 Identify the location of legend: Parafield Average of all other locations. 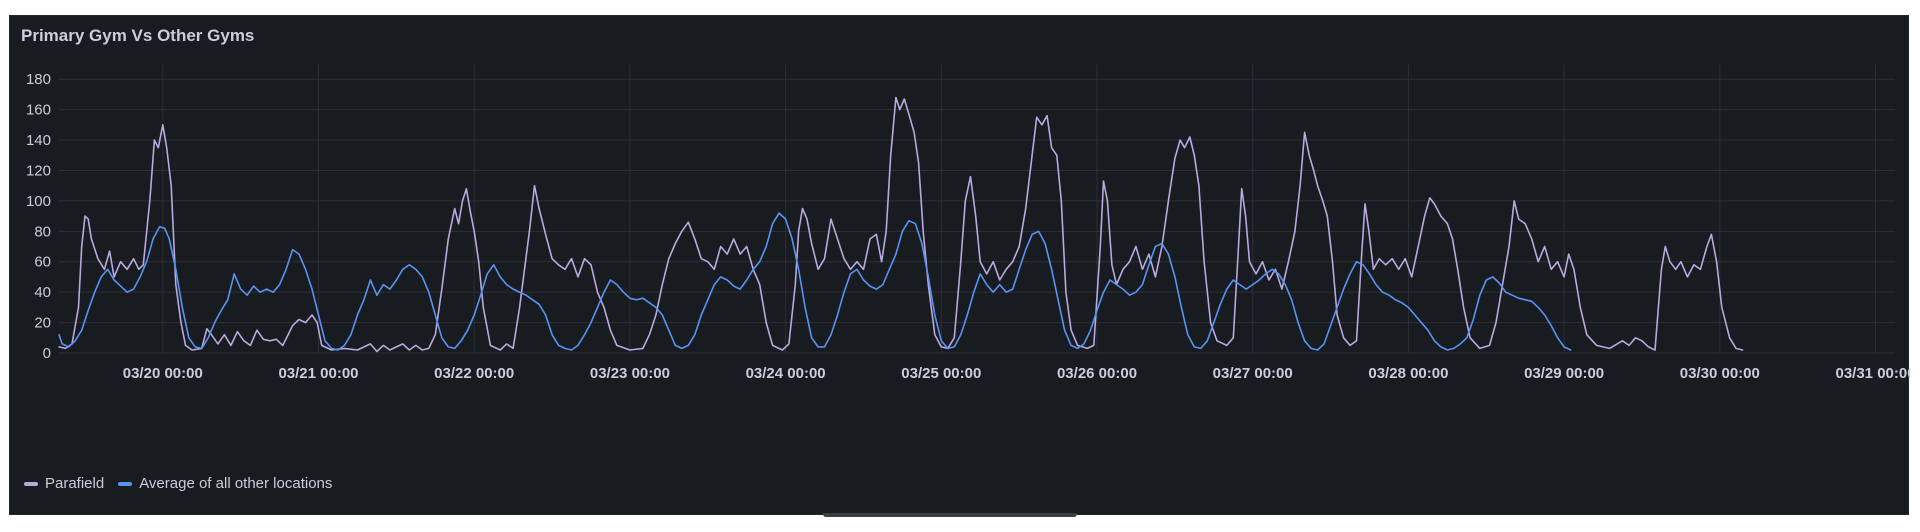
(178, 483).